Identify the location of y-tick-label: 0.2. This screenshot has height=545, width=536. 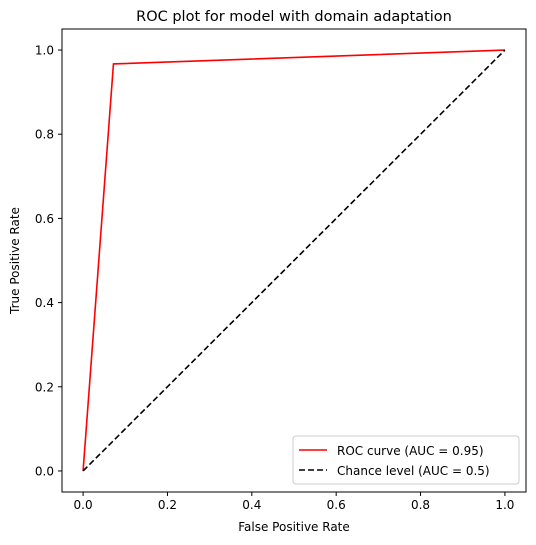
(44, 387).